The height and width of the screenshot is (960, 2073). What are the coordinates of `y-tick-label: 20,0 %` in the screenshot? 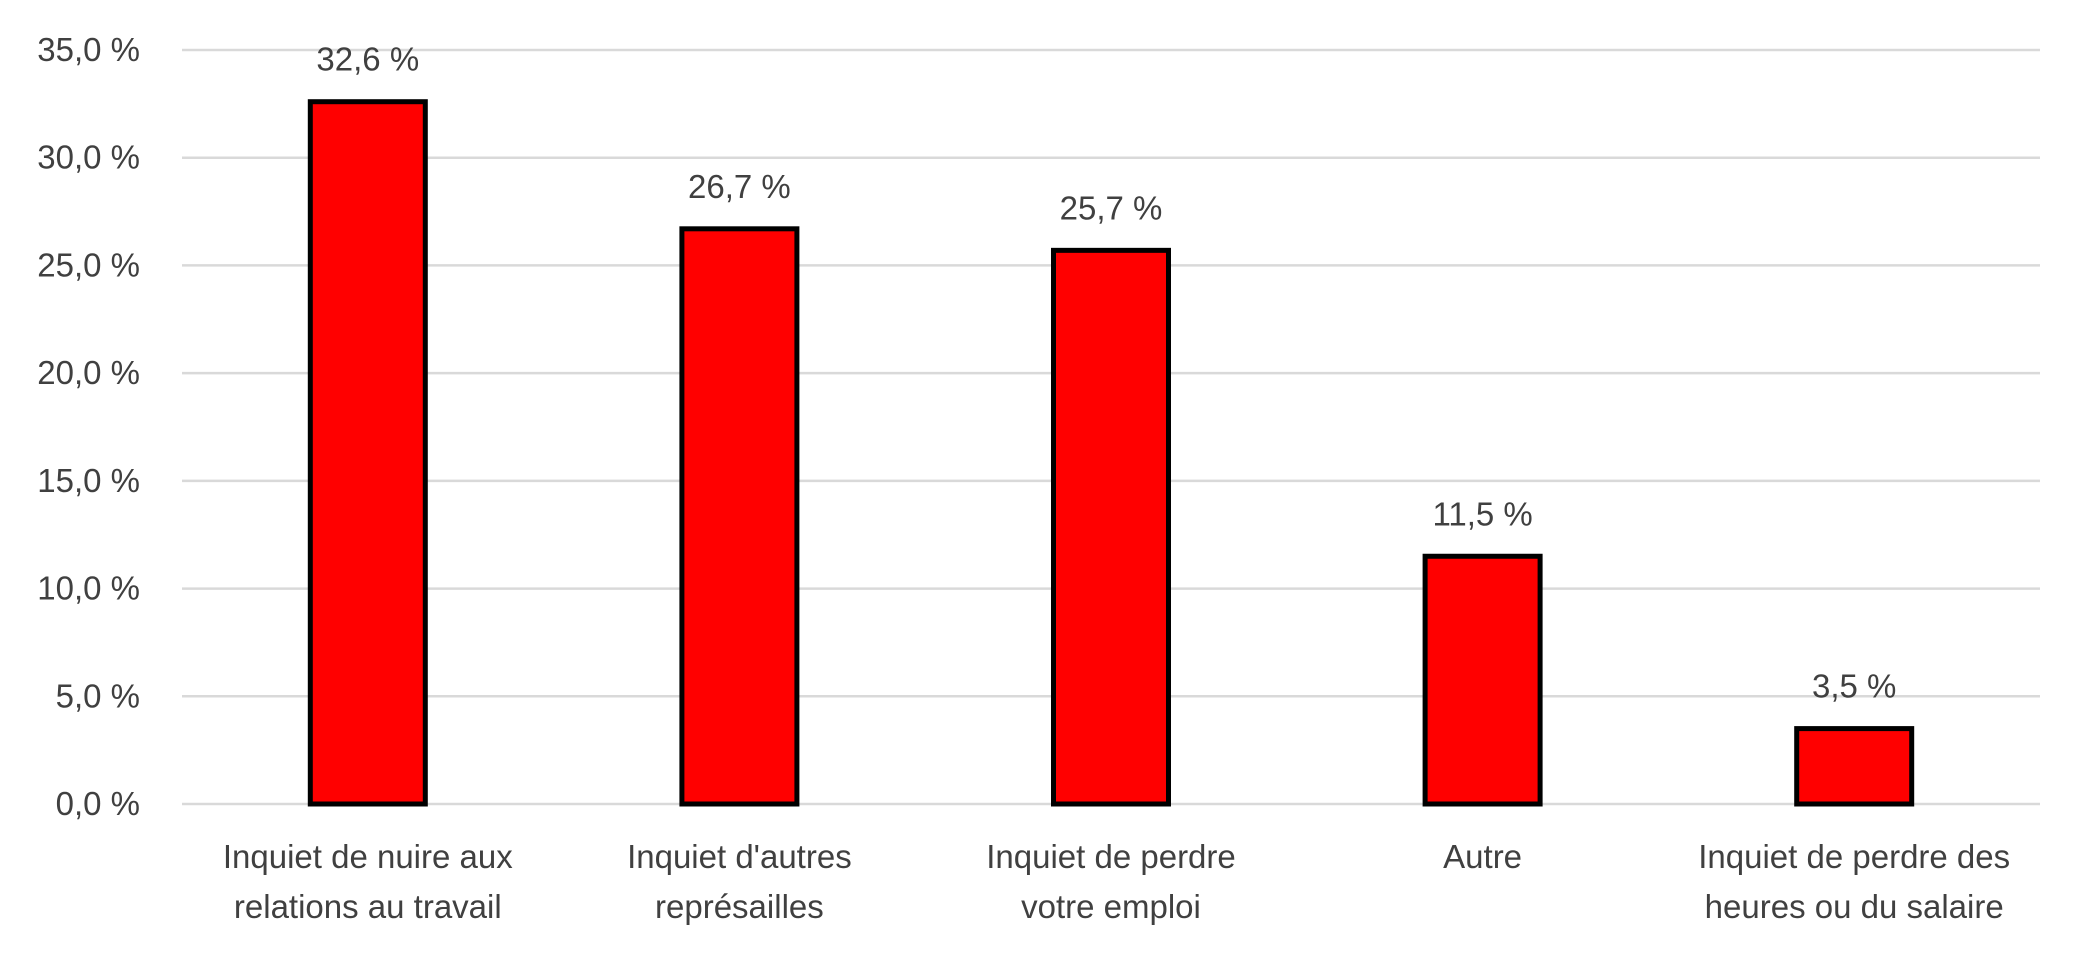 It's located at (88, 372).